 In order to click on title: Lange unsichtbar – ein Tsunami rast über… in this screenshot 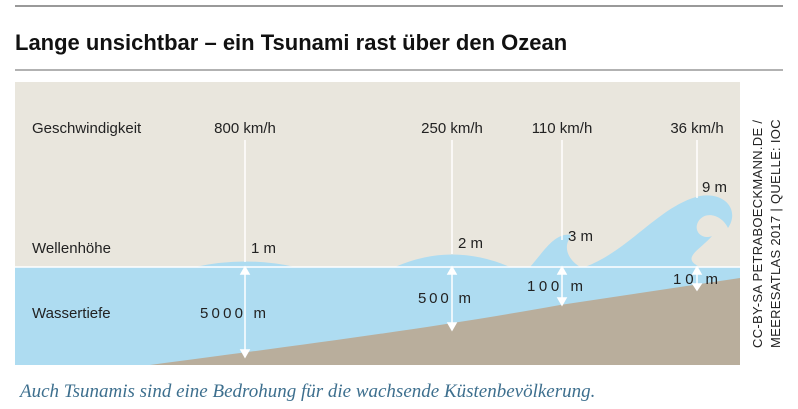, I will do `click(291, 42)`.